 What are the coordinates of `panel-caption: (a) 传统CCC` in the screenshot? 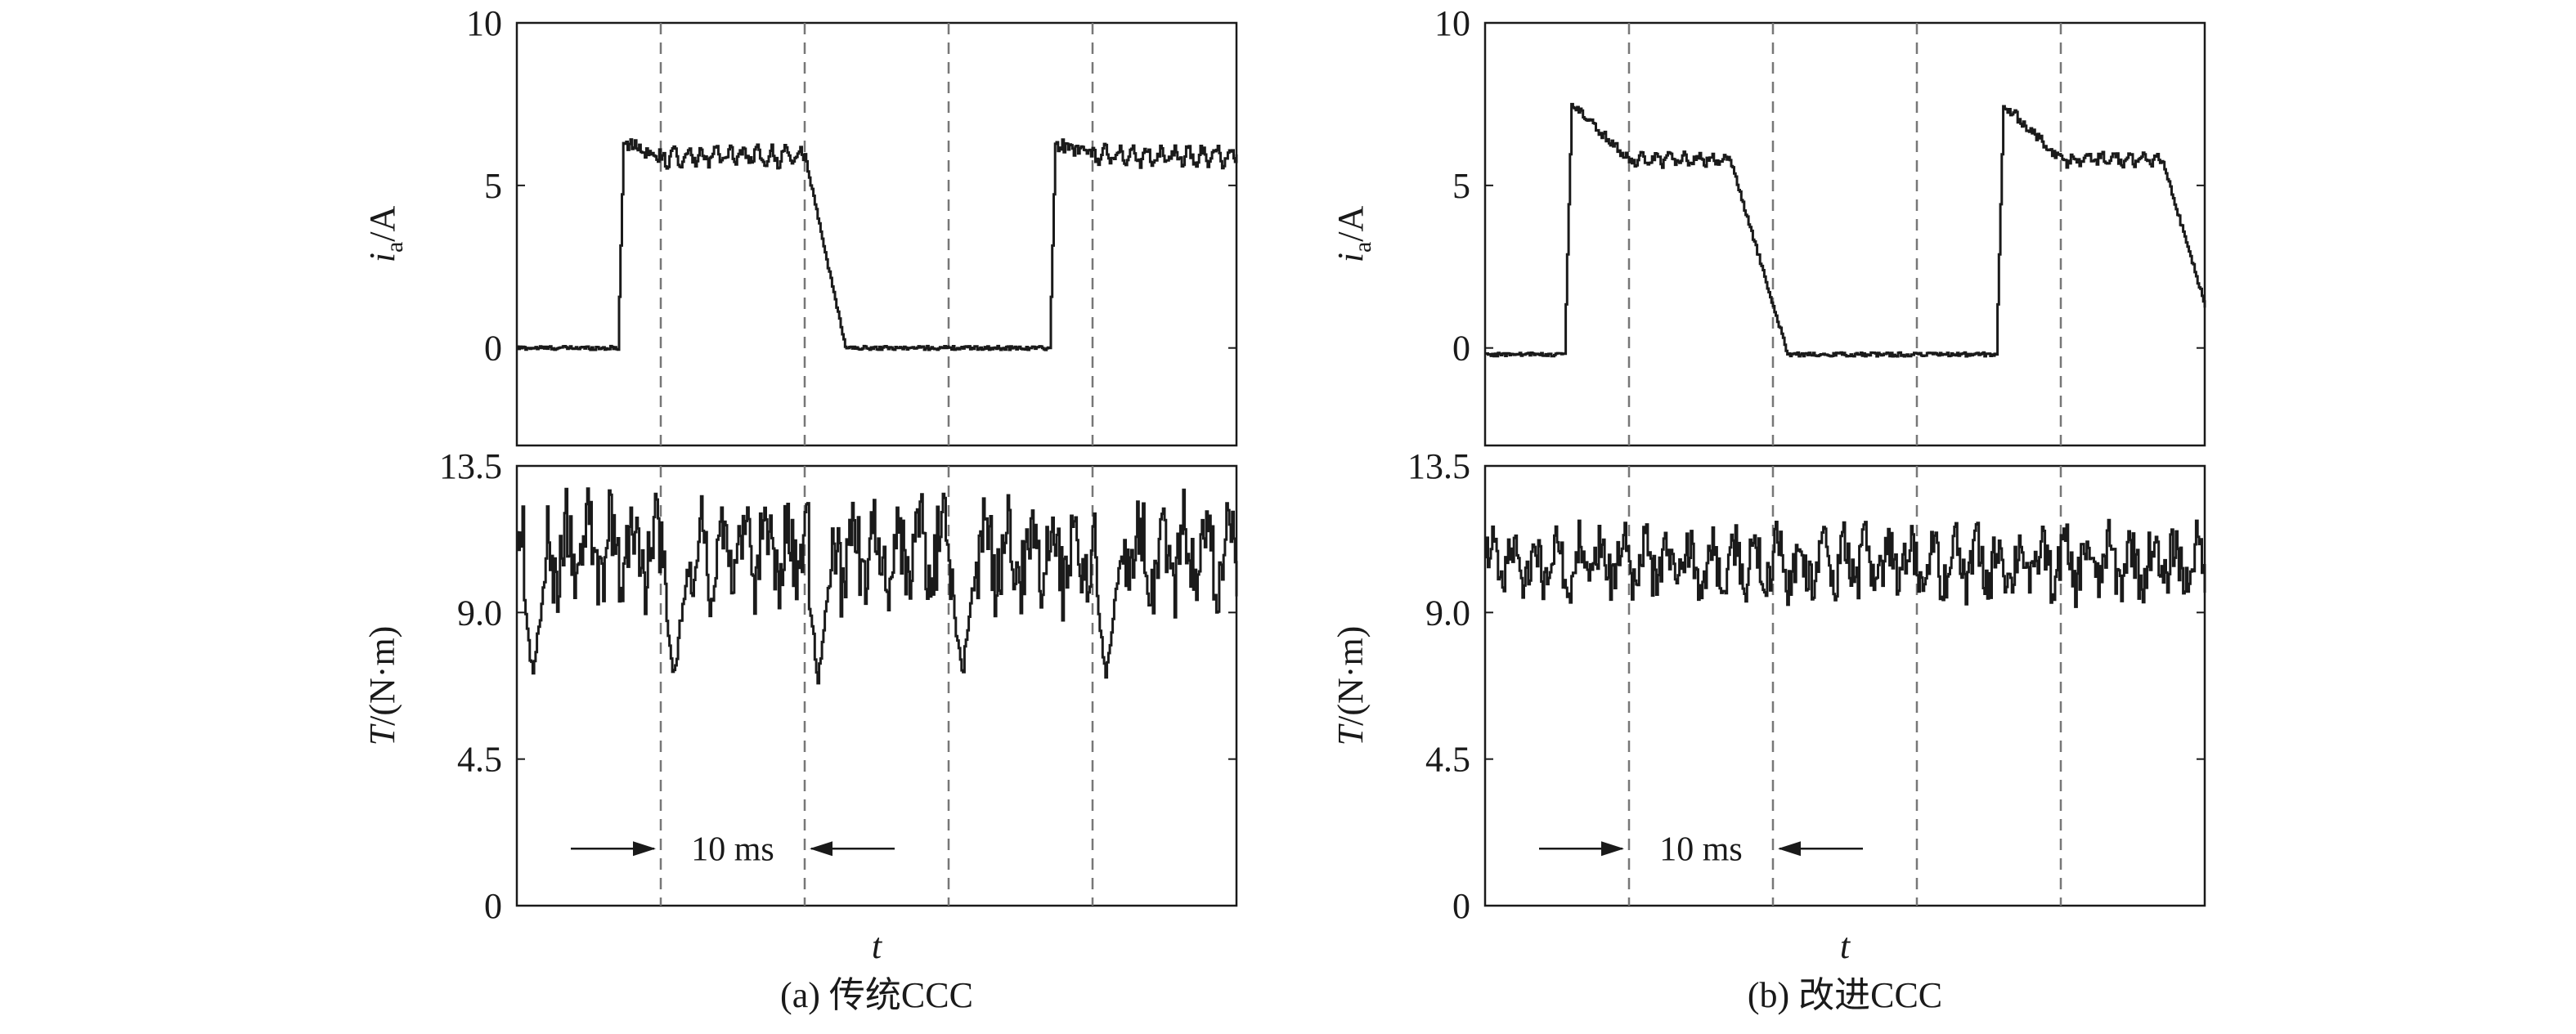 It's located at (876, 995).